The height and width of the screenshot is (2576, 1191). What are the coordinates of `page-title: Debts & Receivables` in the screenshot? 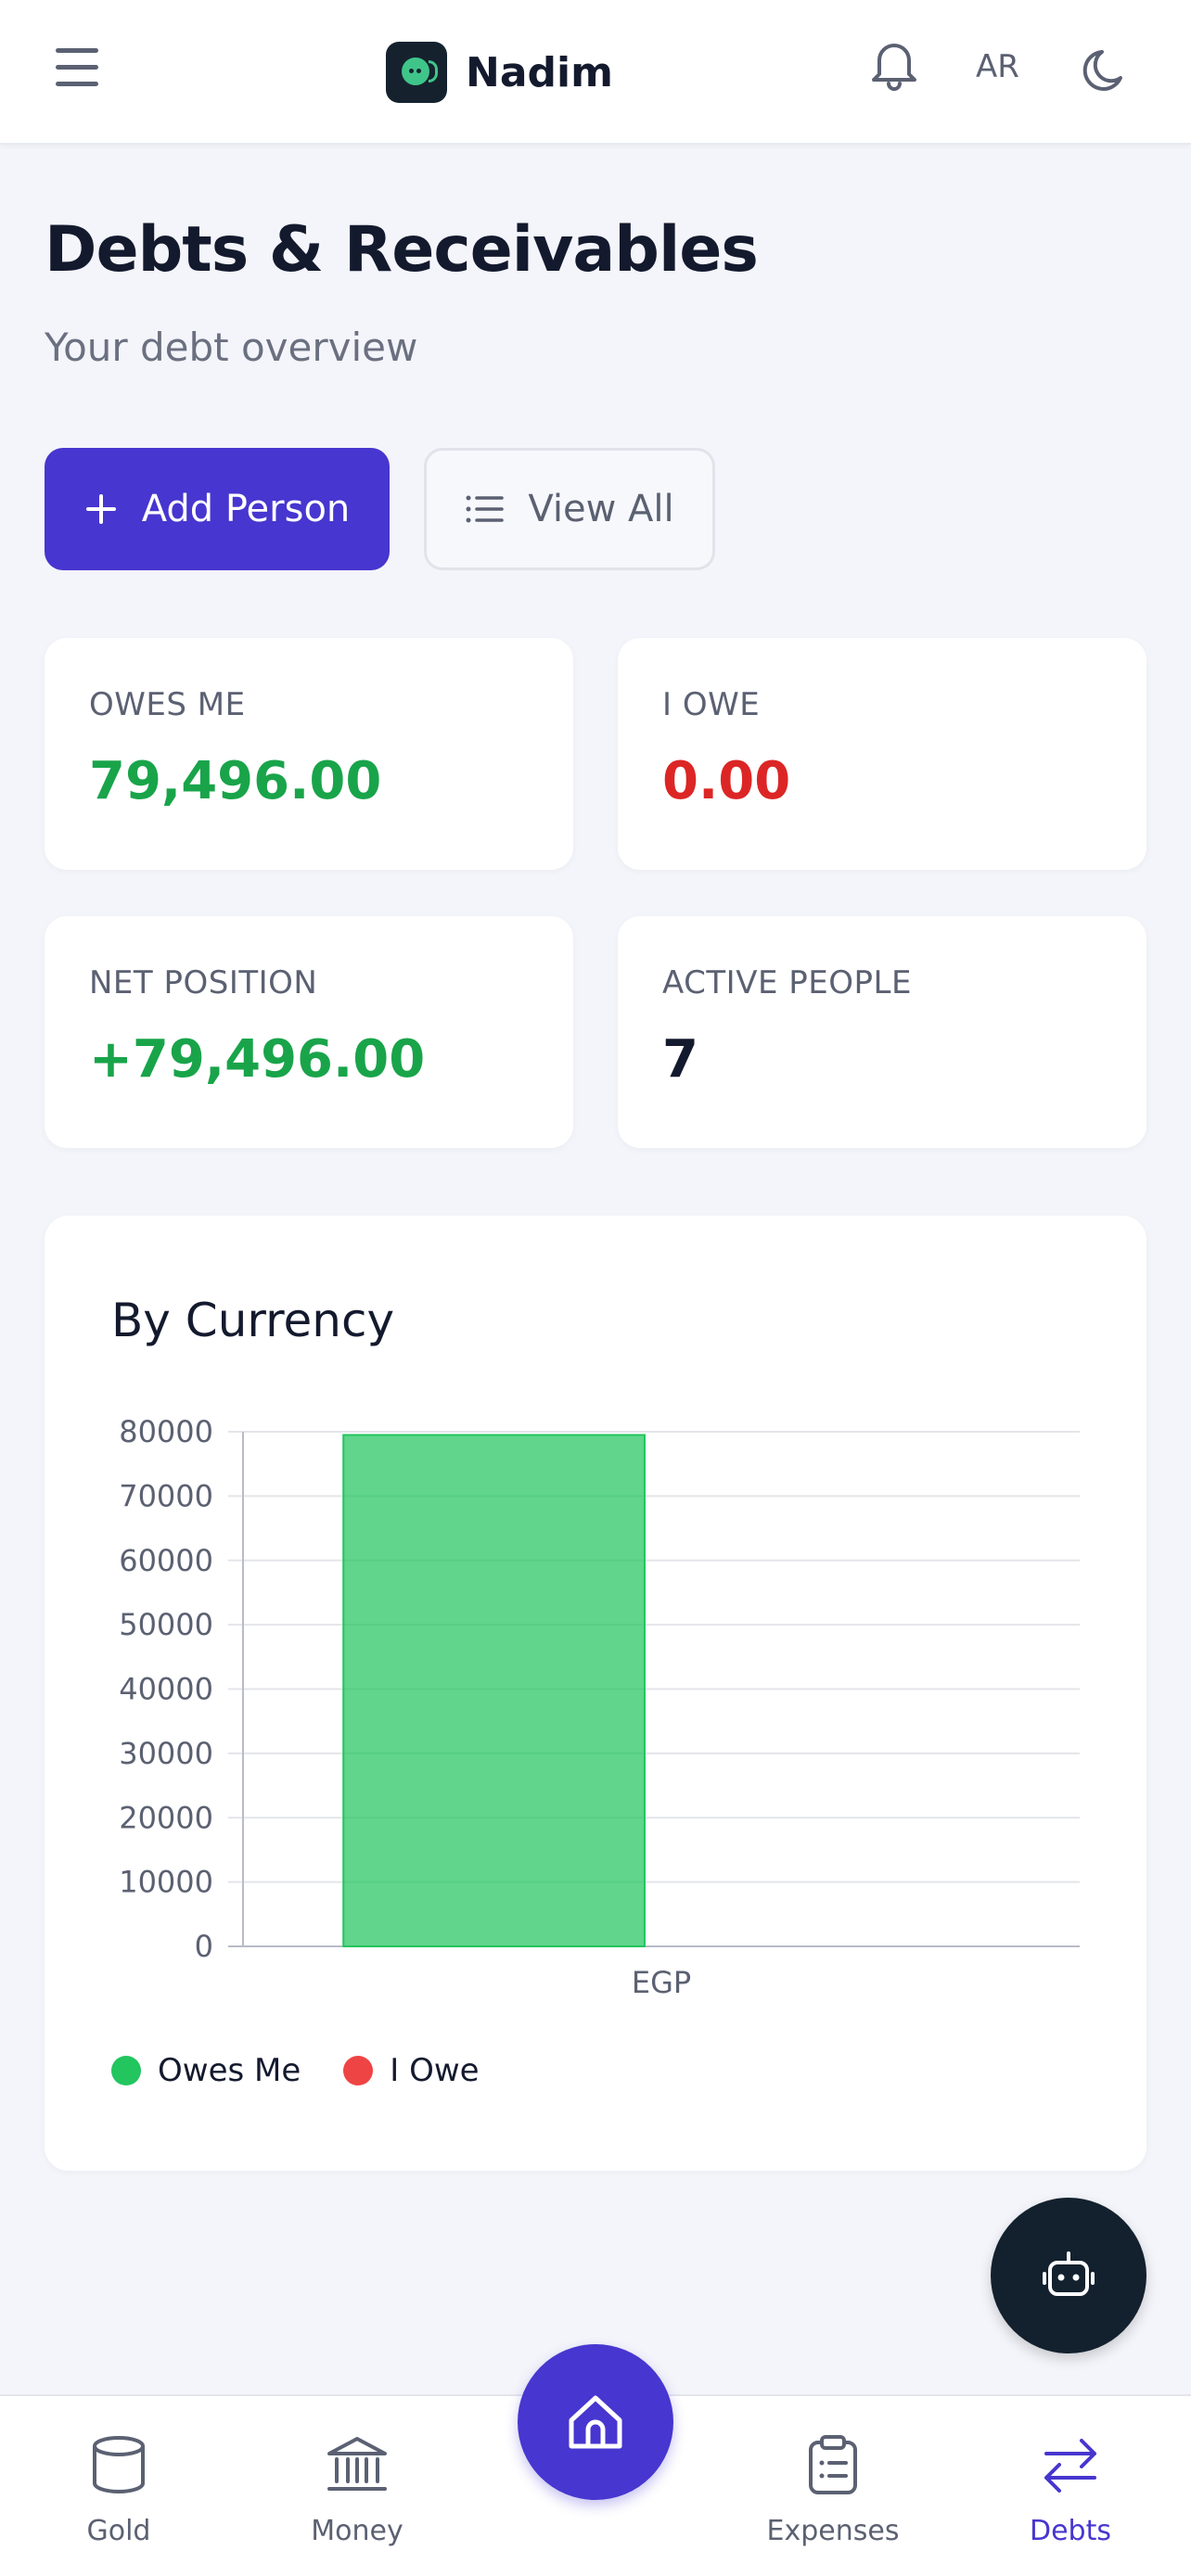 It's located at (402, 250).